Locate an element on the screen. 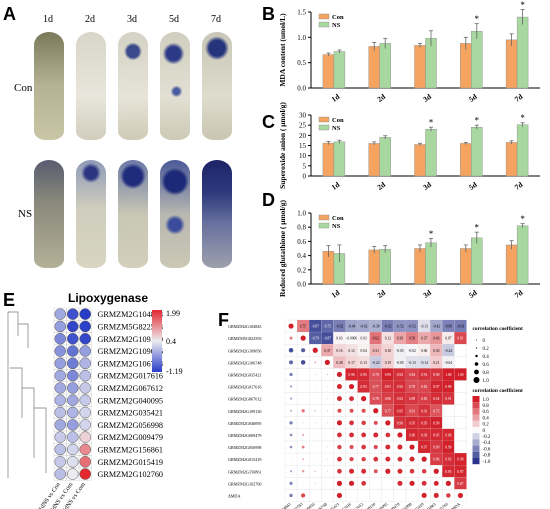 This screenshot has height=509, width=550. correlation-value-8-9: 0.90 is located at coordinates (400, 423).